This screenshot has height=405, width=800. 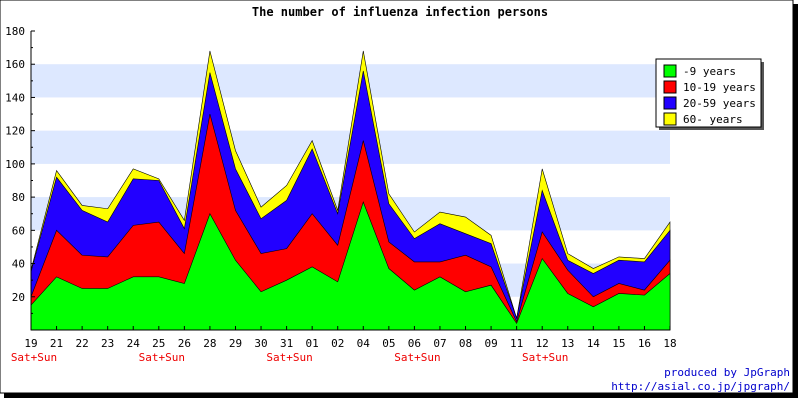 What do you see at coordinates (18, 264) in the screenshot?
I see `y-tick-label: 40` at bounding box center [18, 264].